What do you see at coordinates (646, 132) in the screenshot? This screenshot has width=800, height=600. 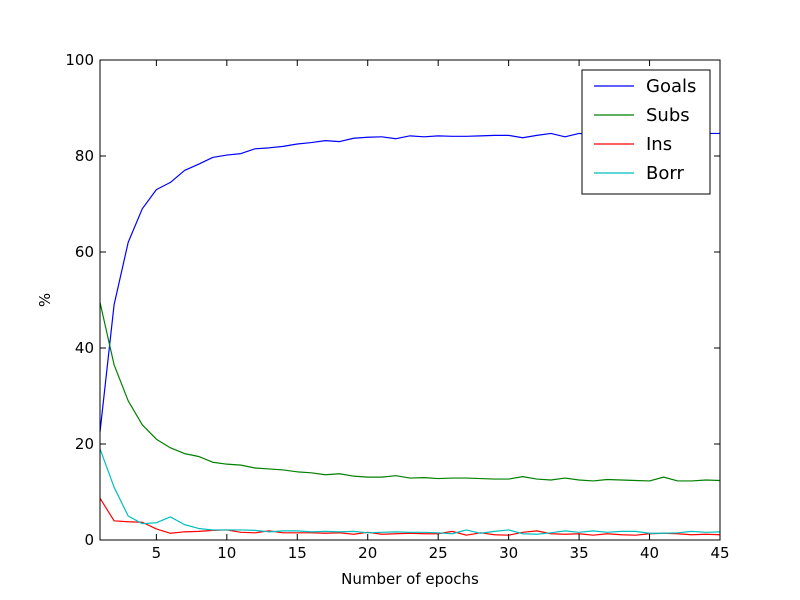 I see `legend: Goals Subs Ins Borr` at bounding box center [646, 132].